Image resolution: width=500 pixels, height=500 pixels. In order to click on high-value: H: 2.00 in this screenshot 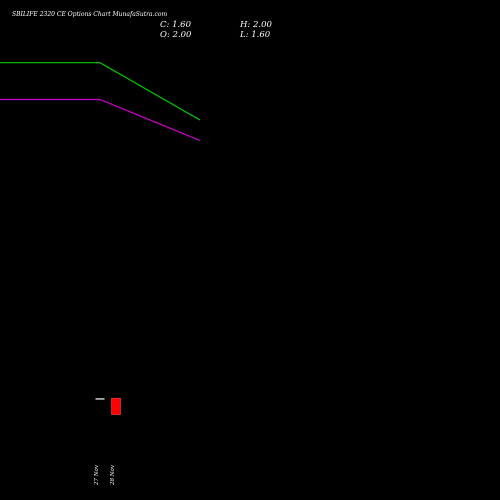, I will do `click(255, 25)`.